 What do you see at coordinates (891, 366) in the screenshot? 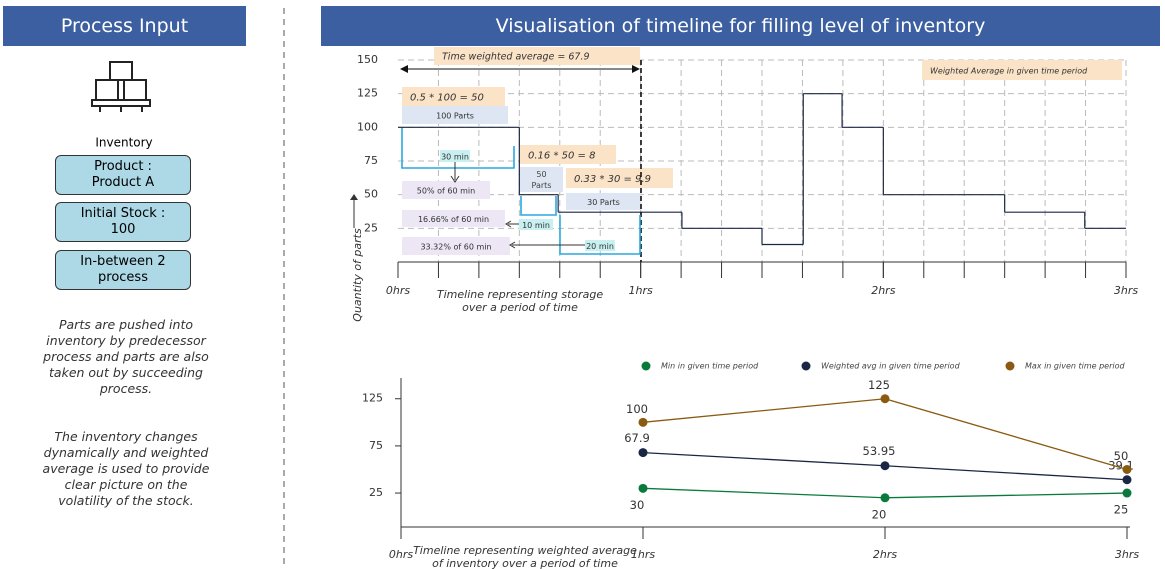
I see `legend-label: Weighted avg in given time period` at bounding box center [891, 366].